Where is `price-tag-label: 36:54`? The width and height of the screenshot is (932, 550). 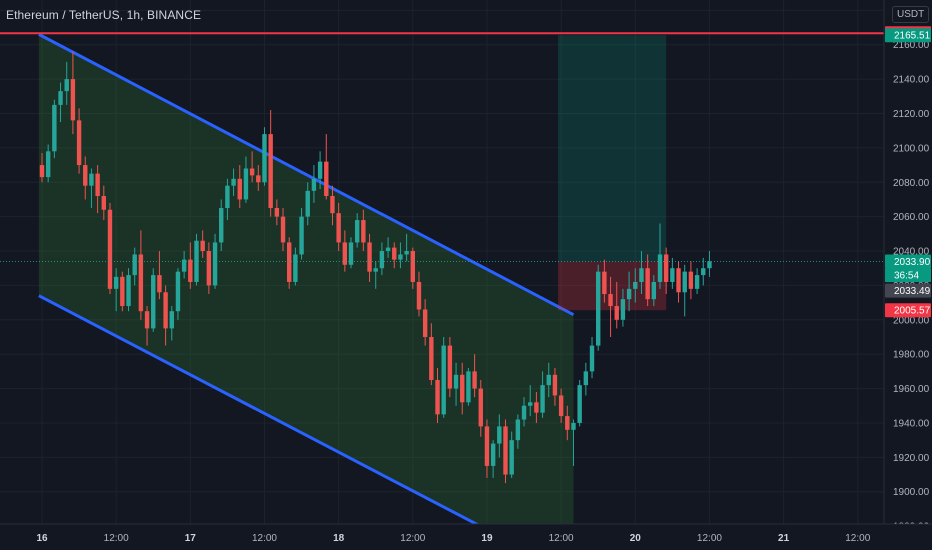 price-tag-label: 36:54 is located at coordinates (906, 276).